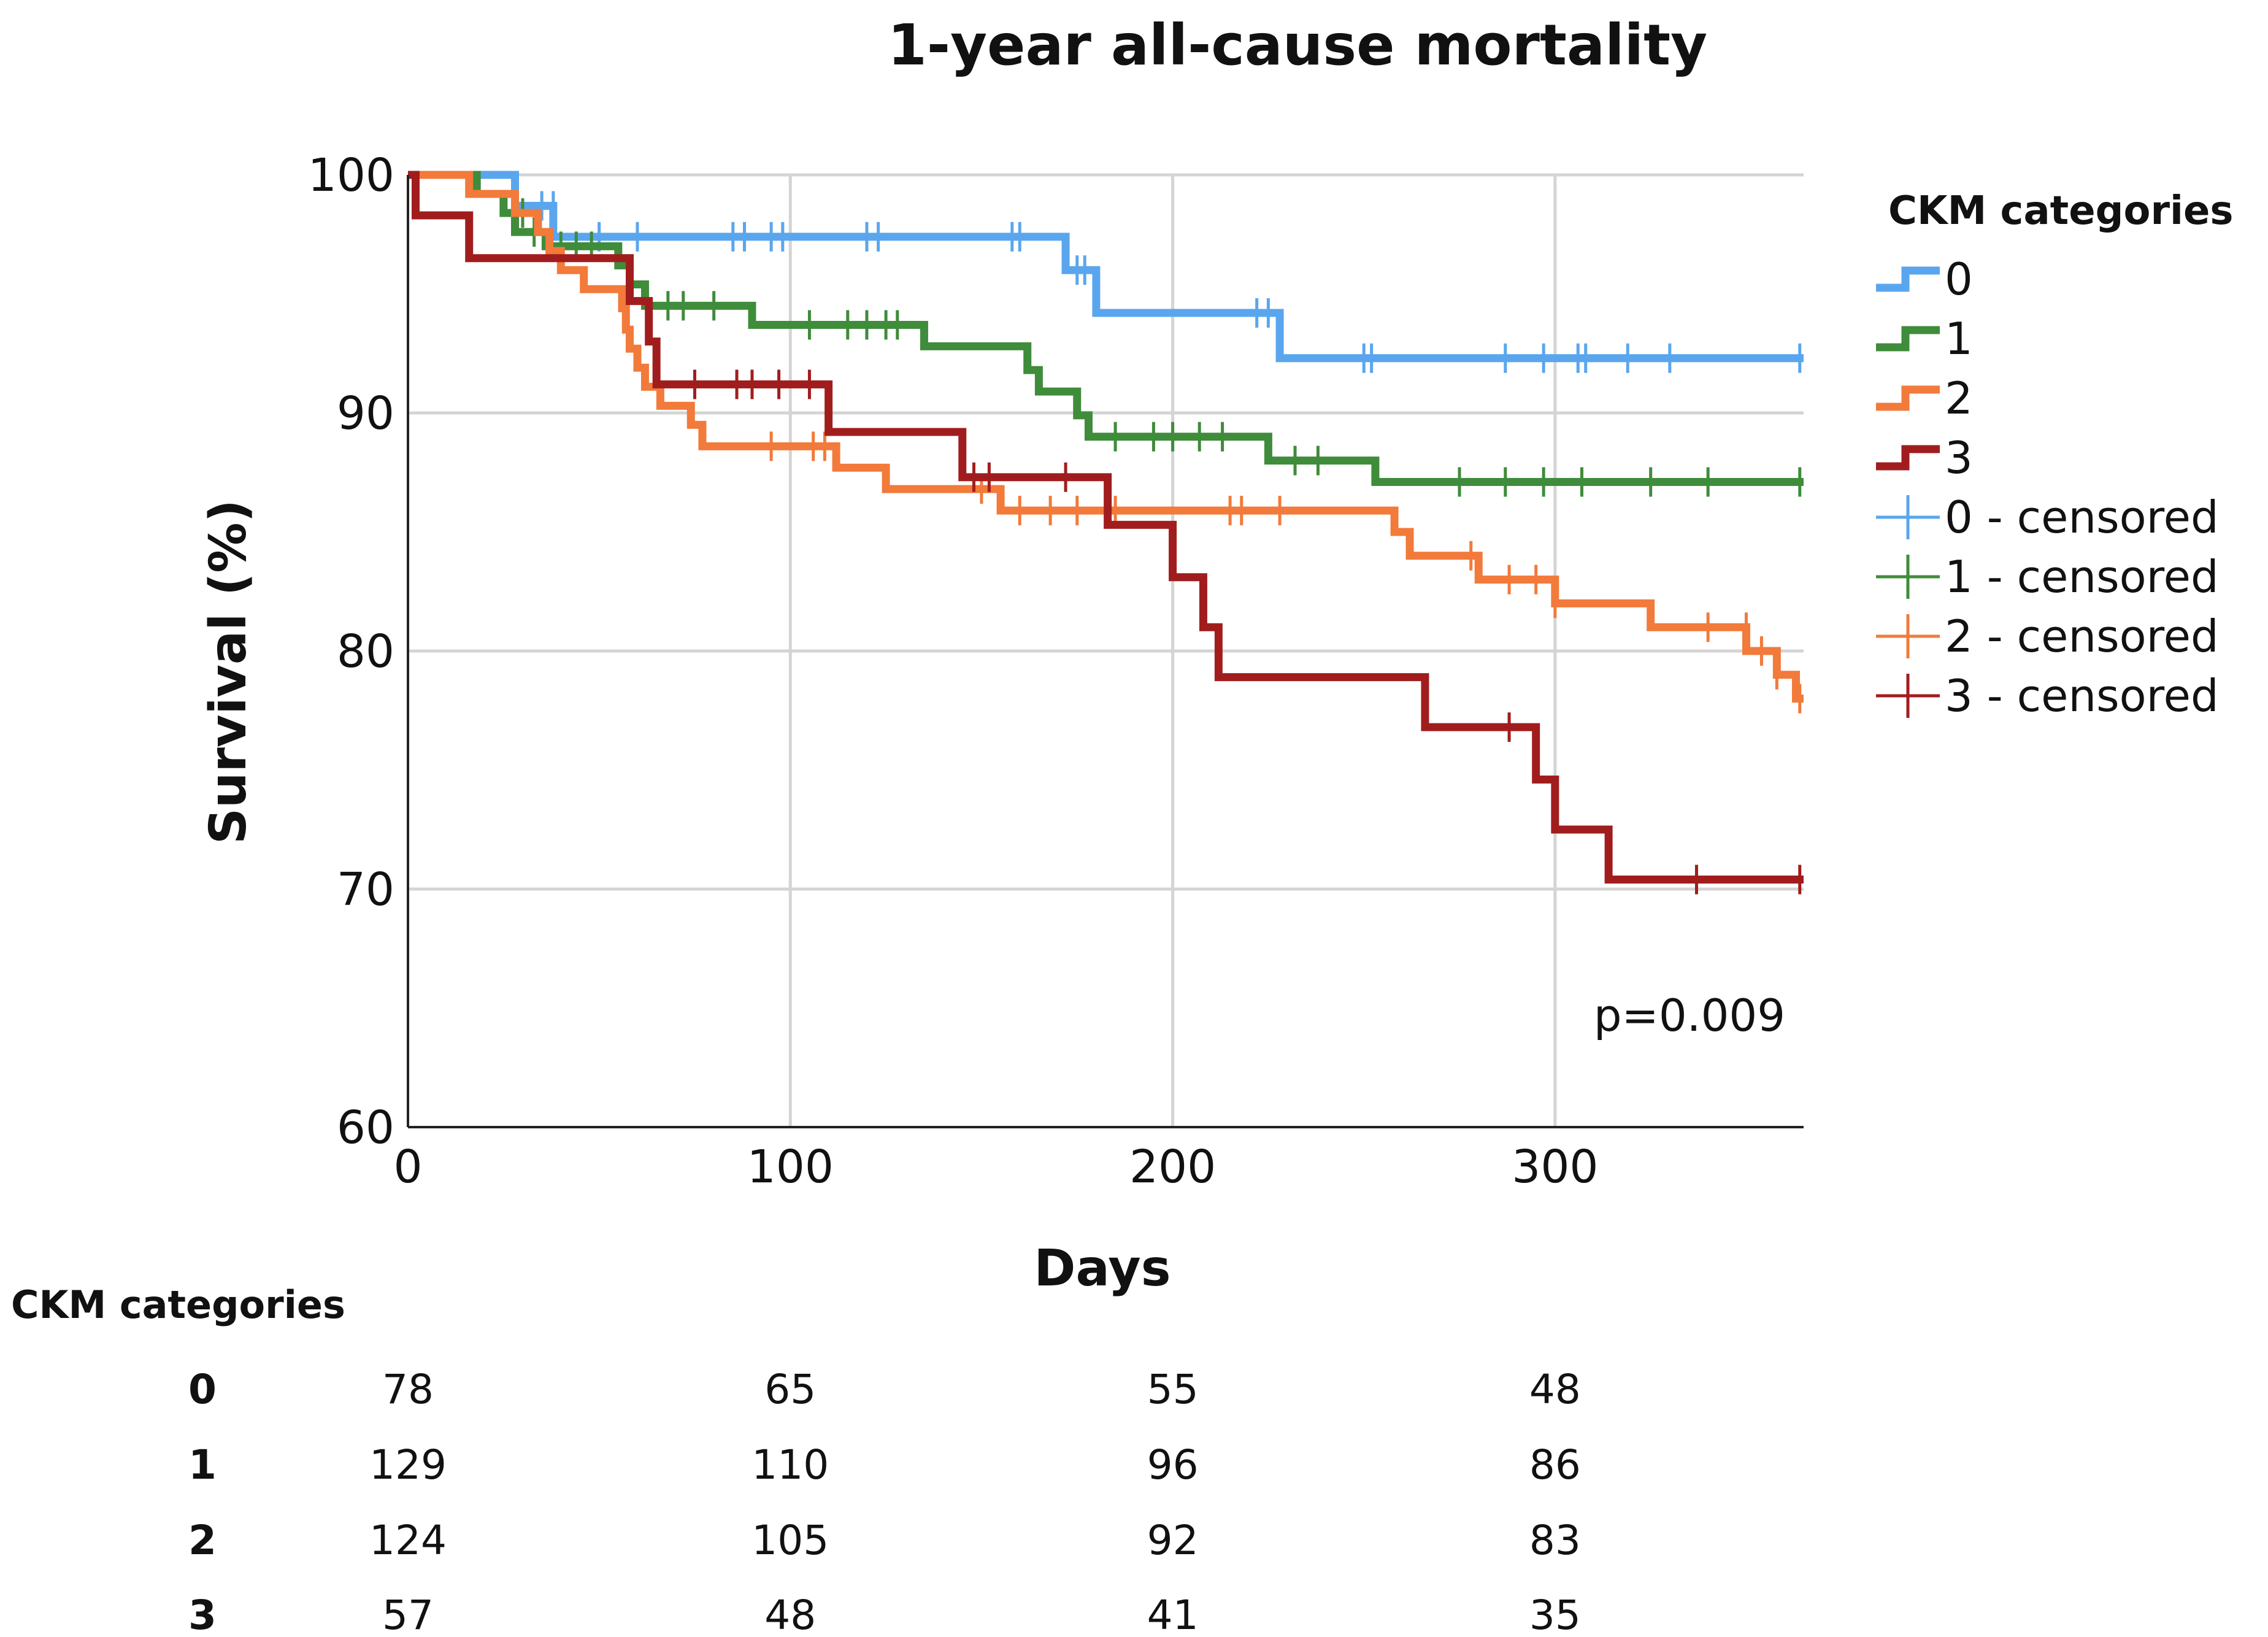 The width and height of the screenshot is (2268, 1637). I want to click on risk-value-3-0: 57, so click(408, 1615).